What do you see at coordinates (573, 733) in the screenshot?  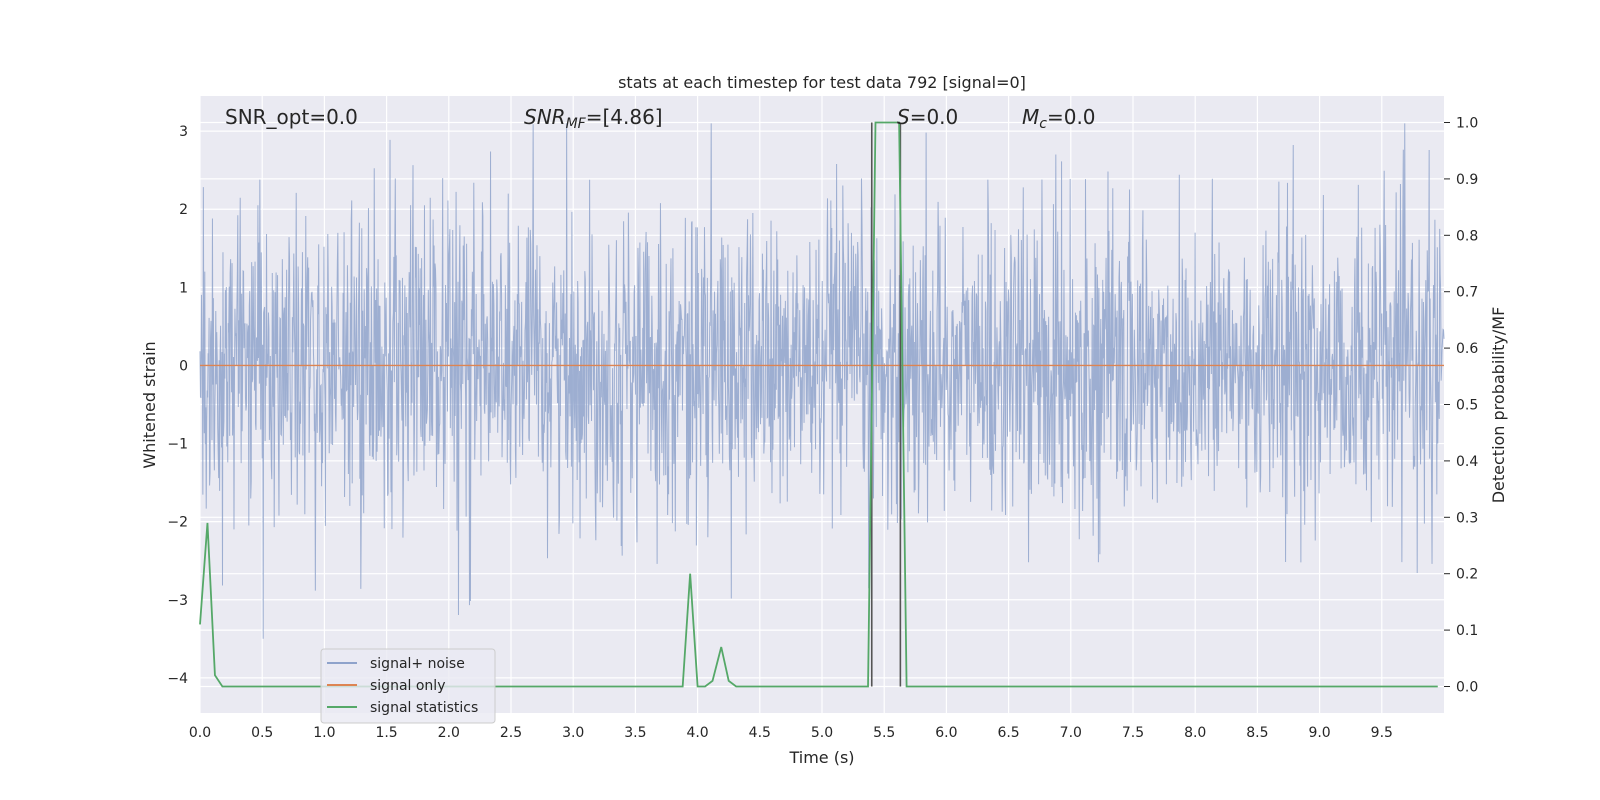 I see `x-tick-label: 3.0` at bounding box center [573, 733].